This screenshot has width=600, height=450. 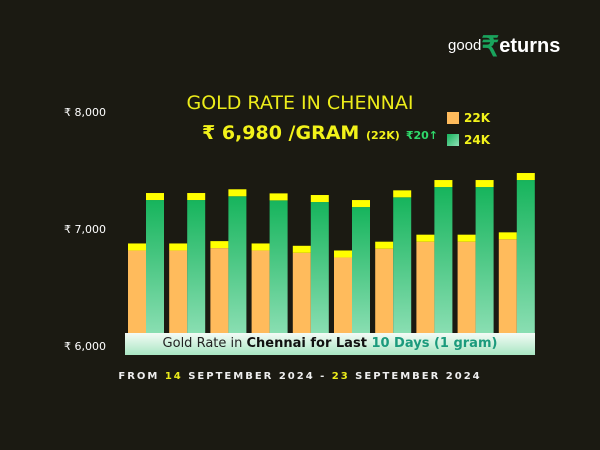 What do you see at coordinates (85, 229) in the screenshot?
I see `y-tick: ₹ 7,000` at bounding box center [85, 229].